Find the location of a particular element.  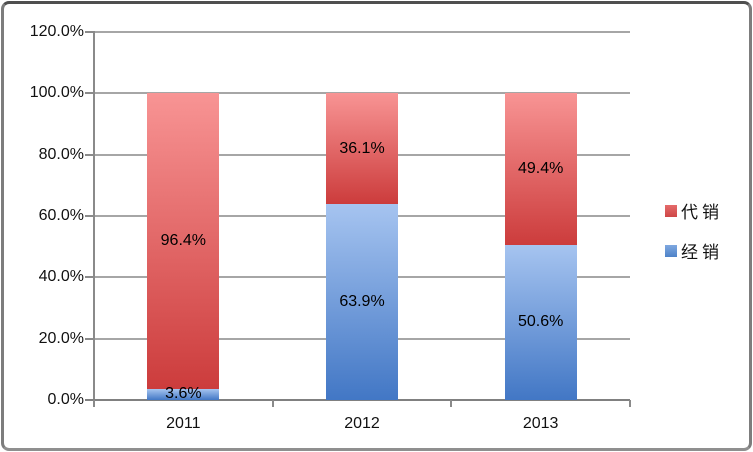

y-axis-line is located at coordinates (94, 216).